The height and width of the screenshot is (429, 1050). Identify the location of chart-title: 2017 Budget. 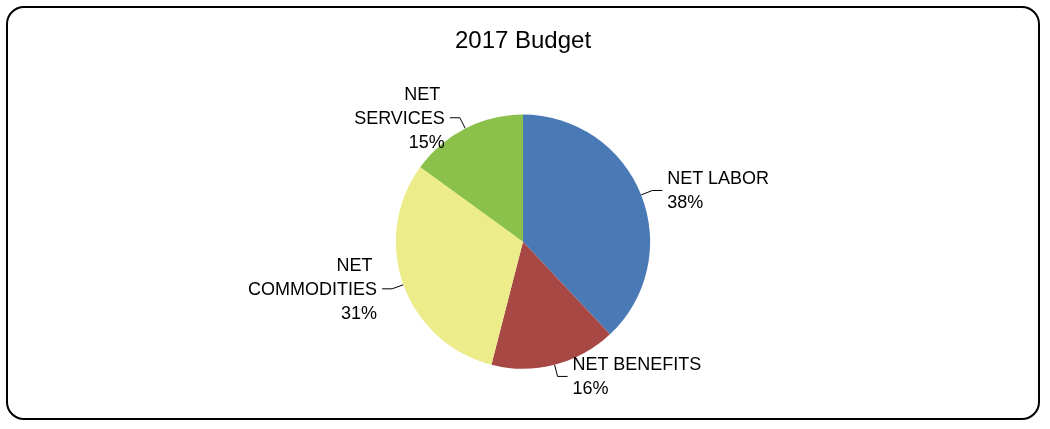
(523, 39).